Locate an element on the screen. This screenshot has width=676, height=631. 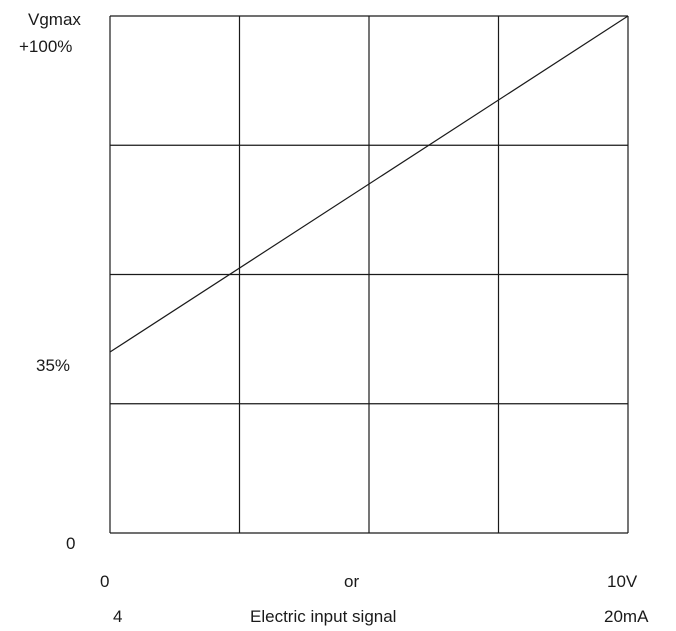
y-label-vgmax: Vgmax is located at coordinates (54, 19).